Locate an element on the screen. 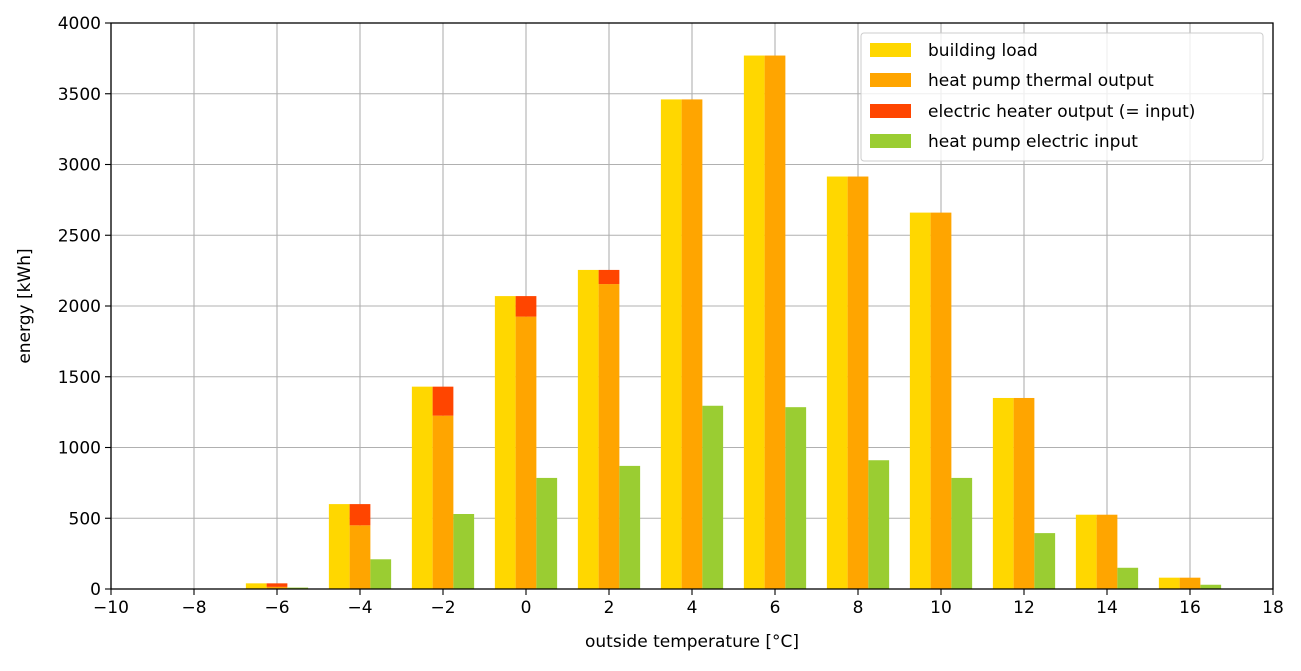 The height and width of the screenshot is (671, 1301). y-tick-label: 1000 is located at coordinates (79, 449).